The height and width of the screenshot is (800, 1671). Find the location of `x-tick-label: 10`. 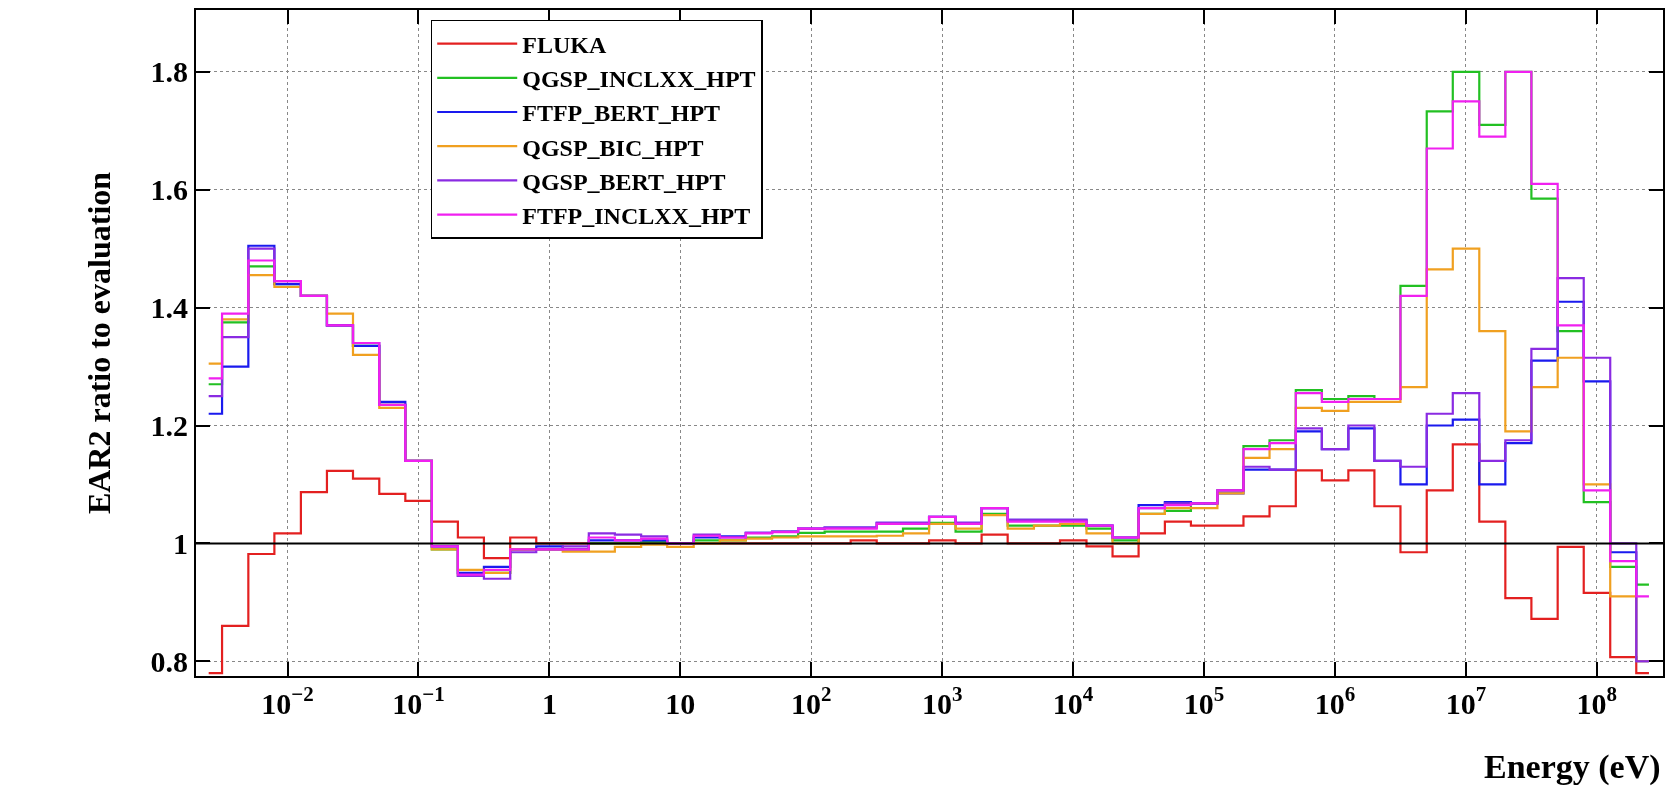

x-tick-label: 10 is located at coordinates (680, 703).